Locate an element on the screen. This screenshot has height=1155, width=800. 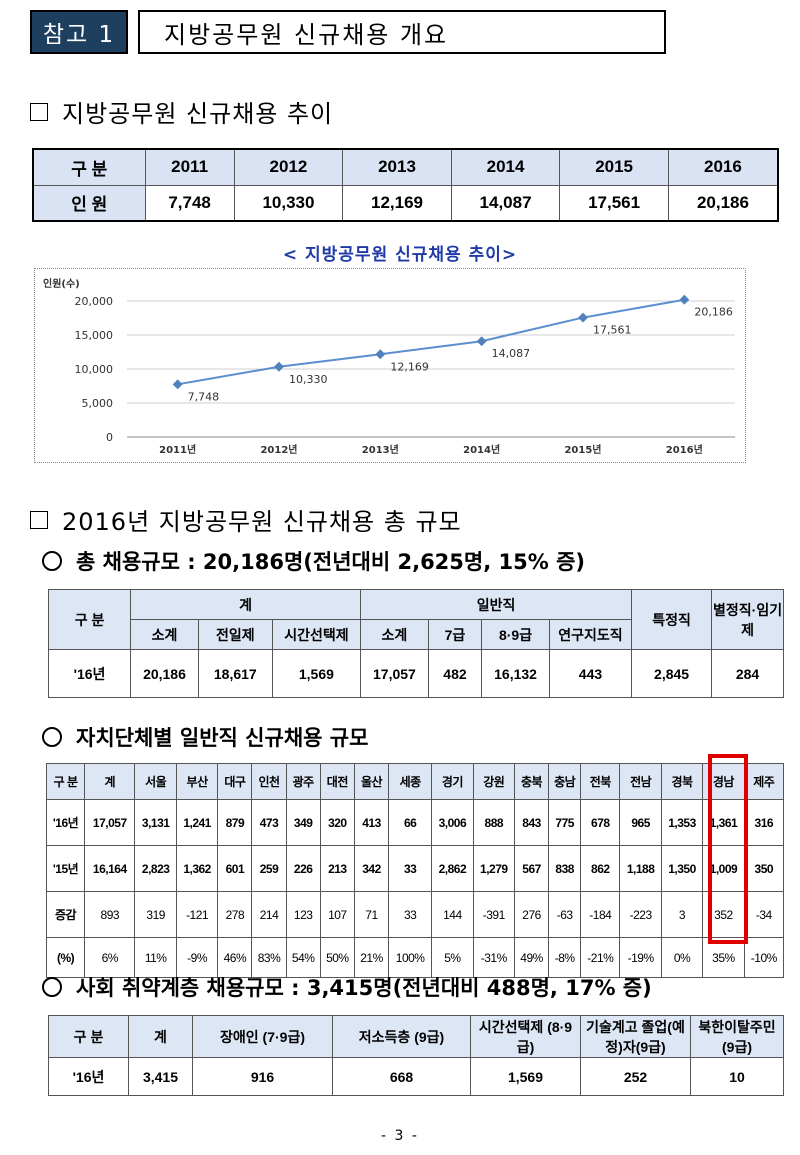
region-value-cell: 319 is located at coordinates (155, 914).